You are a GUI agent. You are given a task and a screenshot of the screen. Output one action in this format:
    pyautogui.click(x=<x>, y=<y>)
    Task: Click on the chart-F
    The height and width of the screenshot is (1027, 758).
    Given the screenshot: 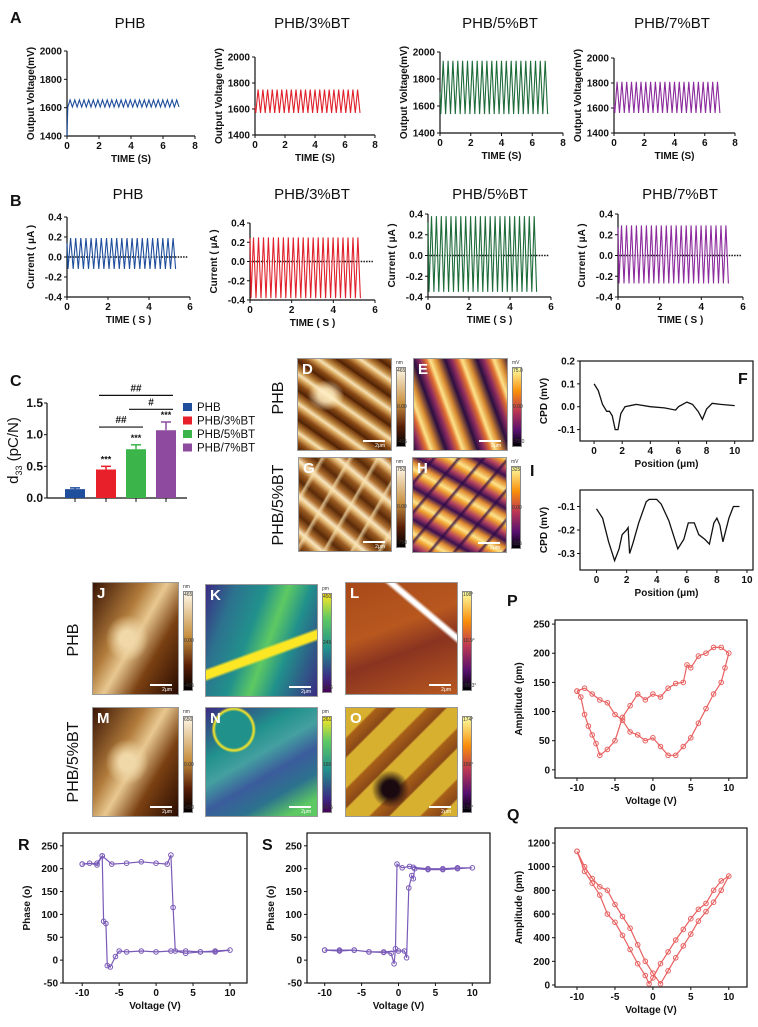 What is the action you would take?
    pyautogui.click(x=665, y=402)
    